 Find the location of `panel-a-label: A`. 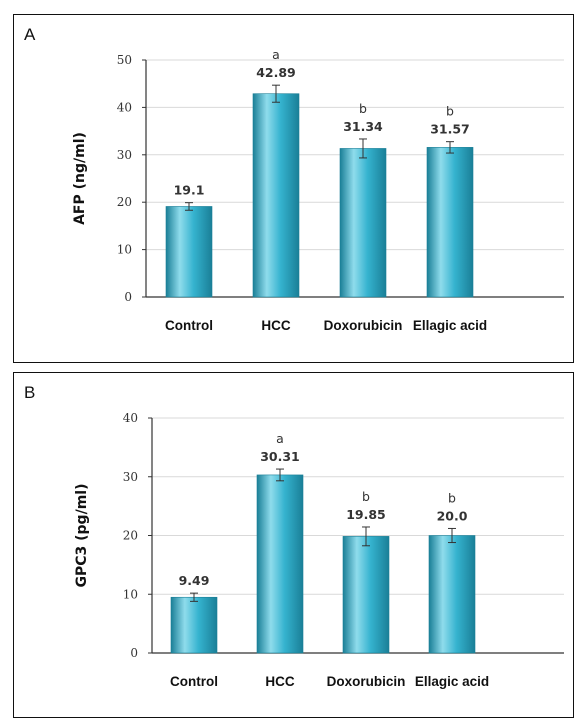

panel-a-label: A is located at coordinates (30, 34).